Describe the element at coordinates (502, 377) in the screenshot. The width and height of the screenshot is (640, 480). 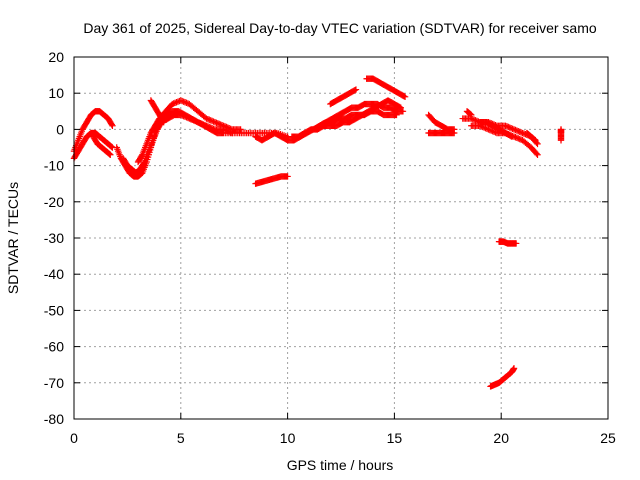
I see `series-arc24` at that location.